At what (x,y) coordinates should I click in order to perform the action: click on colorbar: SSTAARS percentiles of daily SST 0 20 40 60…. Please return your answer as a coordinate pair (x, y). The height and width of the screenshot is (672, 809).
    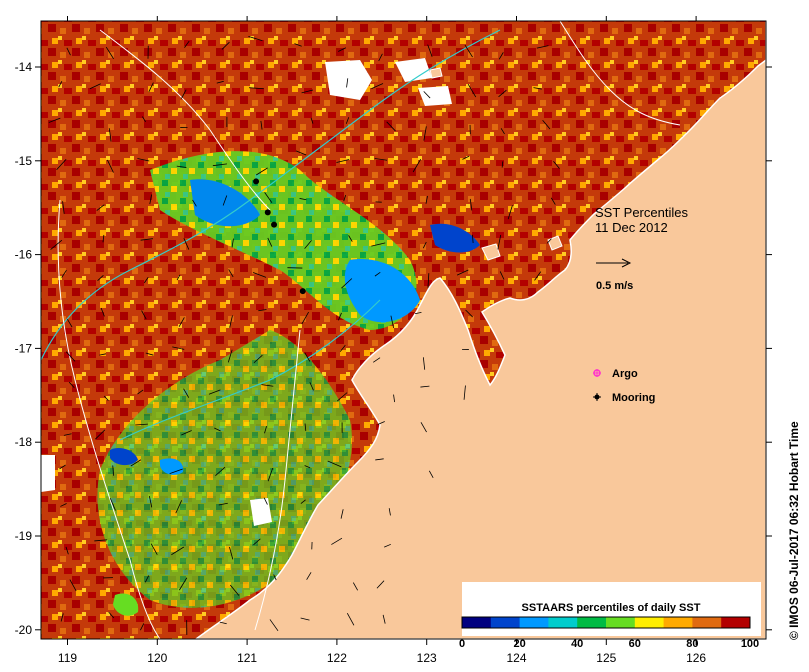
    Looking at the image, I should click on (610, 616).